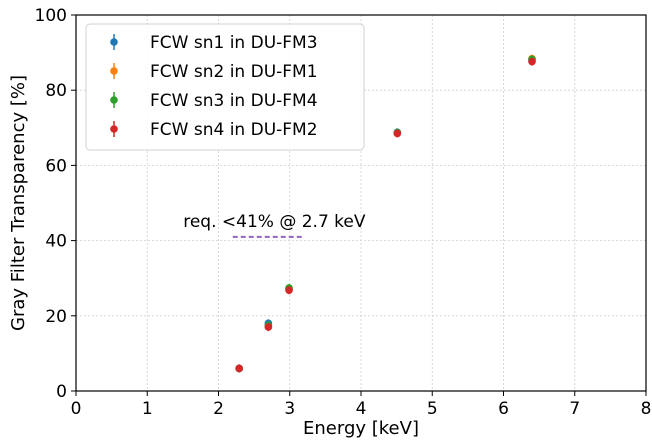 The height and width of the screenshot is (441, 652). What do you see at coordinates (274, 222) in the screenshot?
I see `requirement-annotation-text: req. <41% @ 2.7 keV` at bounding box center [274, 222].